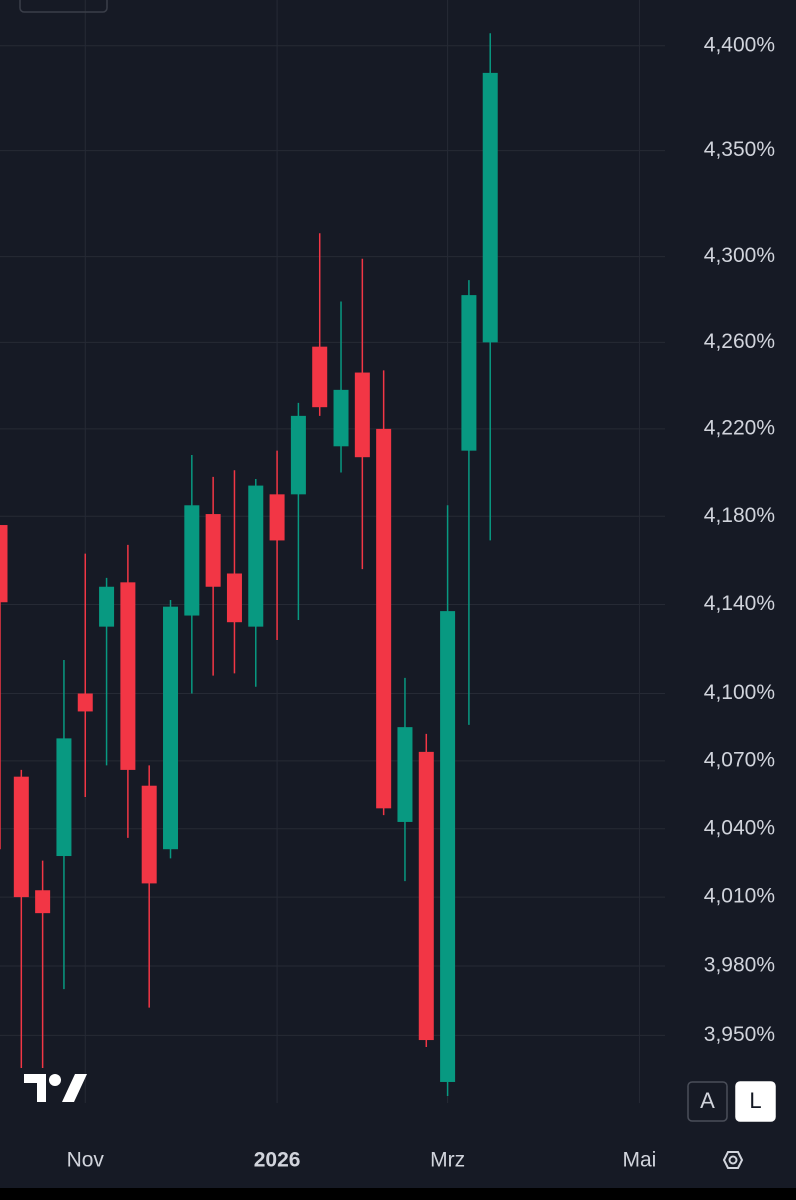 The height and width of the screenshot is (1200, 796). I want to click on scale-button-label: L, so click(755, 1100).